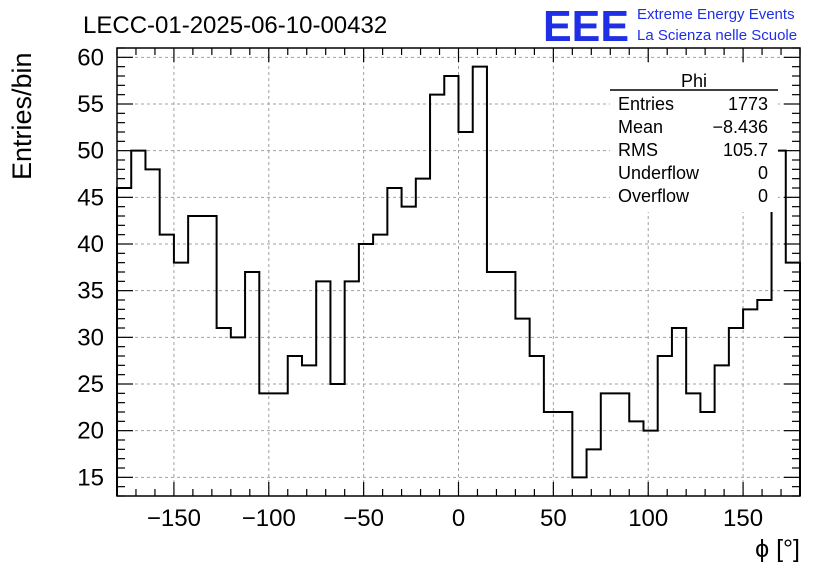  I want to click on eee-logo: EEE, so click(586, 26).